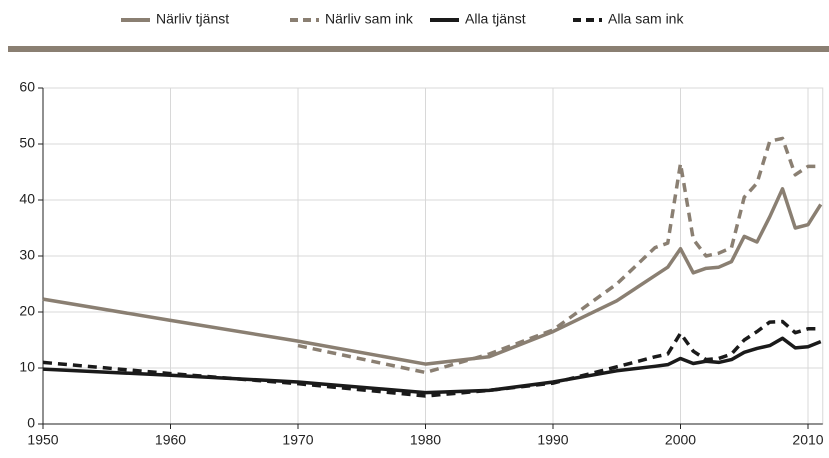  What do you see at coordinates (425, 440) in the screenshot?
I see `x-tick-label: 1980` at bounding box center [425, 440].